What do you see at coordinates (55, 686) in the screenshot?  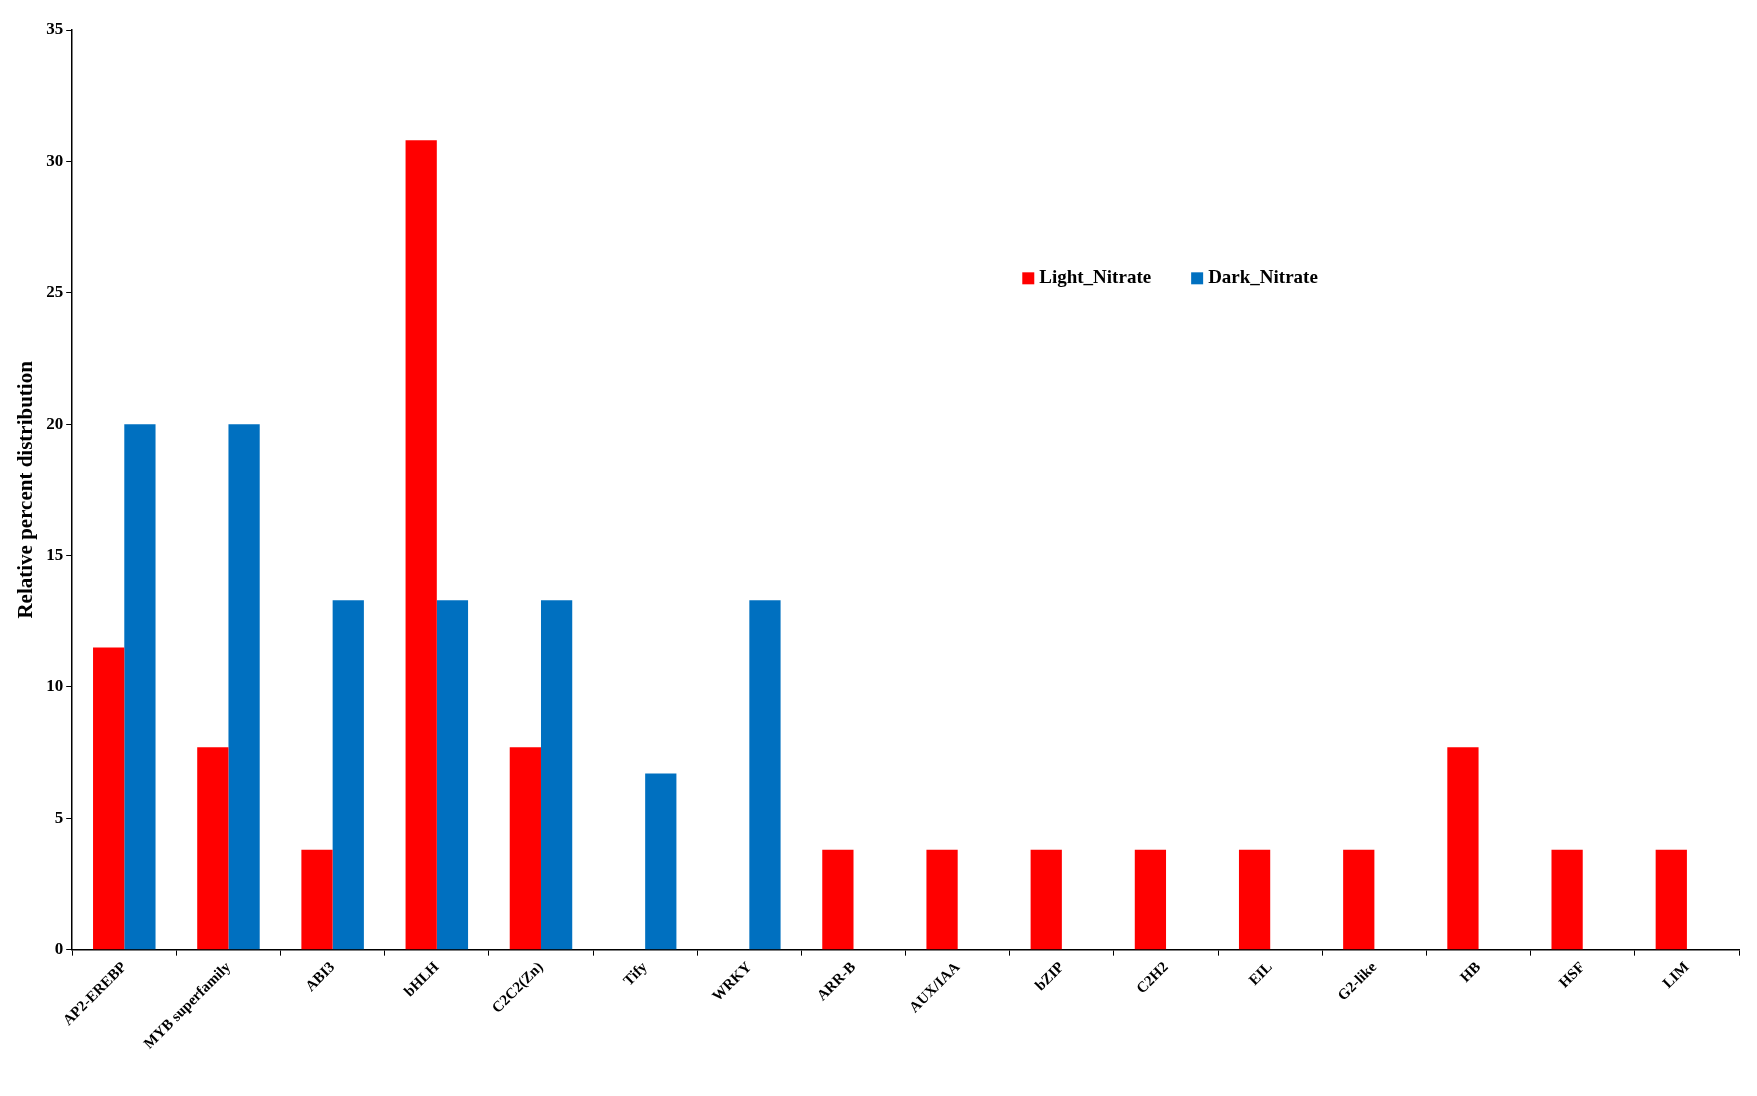 I see `y-tick-label: 10` at bounding box center [55, 686].